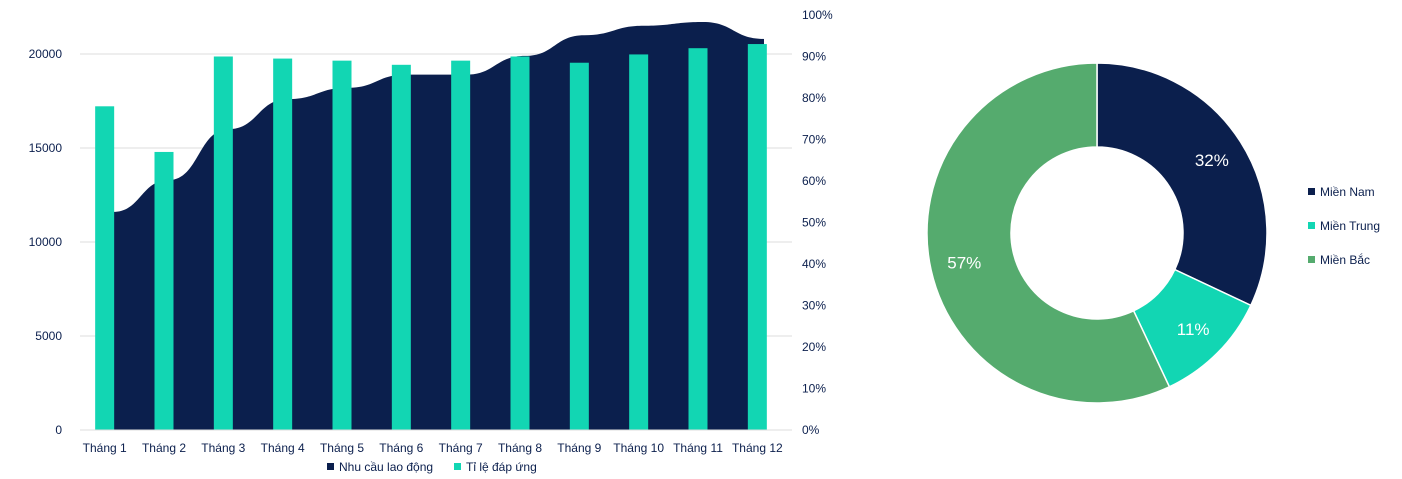 Image resolution: width=1402 pixels, height=479 pixels. Describe the element at coordinates (461, 448) in the screenshot. I see `x-tick-label: Tháng 7` at that location.